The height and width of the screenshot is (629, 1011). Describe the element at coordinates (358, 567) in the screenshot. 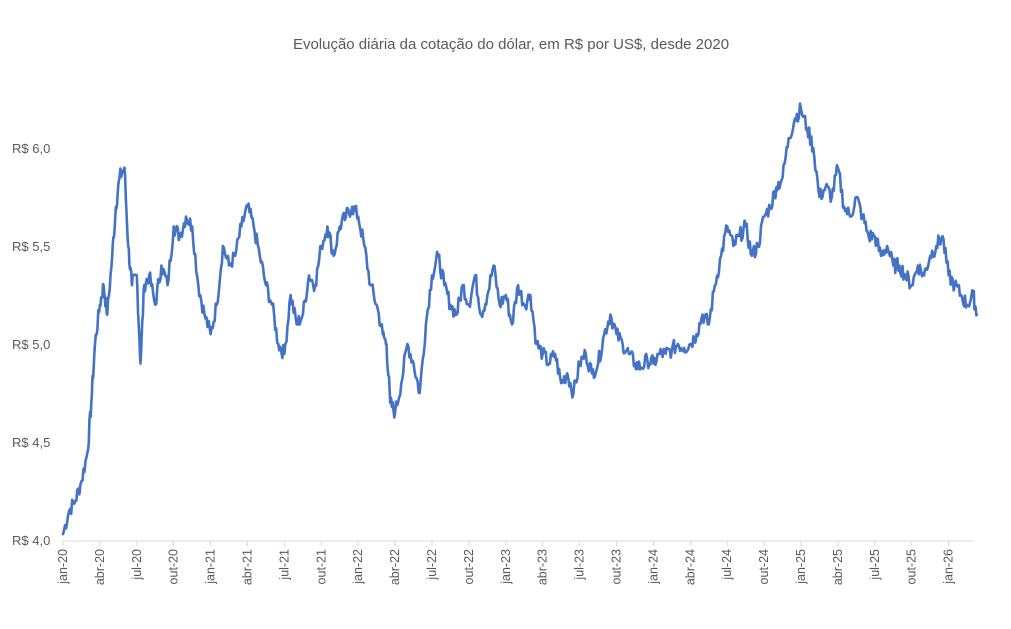

I see `x-tick-label: jan-22` at that location.